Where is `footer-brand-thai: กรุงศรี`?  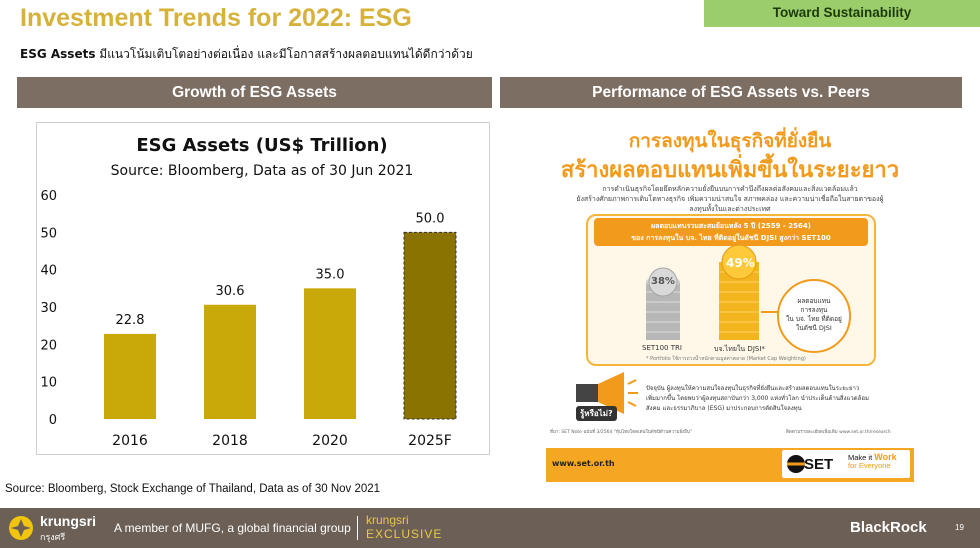 footer-brand-thai: กรุงศรี is located at coordinates (53, 538).